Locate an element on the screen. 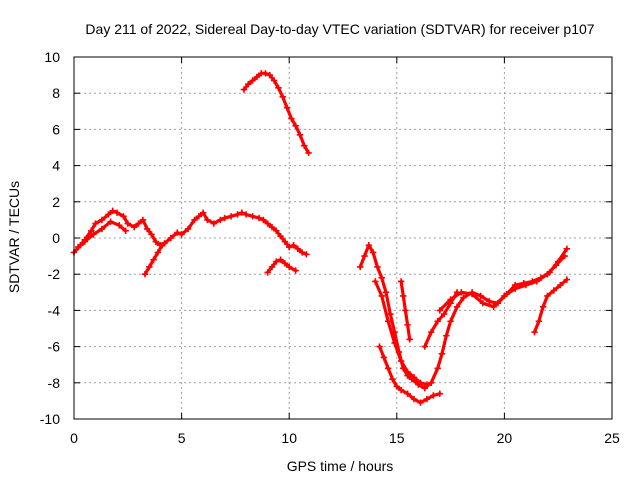 The height and width of the screenshot is (480, 640). x-axis-label: GPS time / hours is located at coordinates (340, 466).